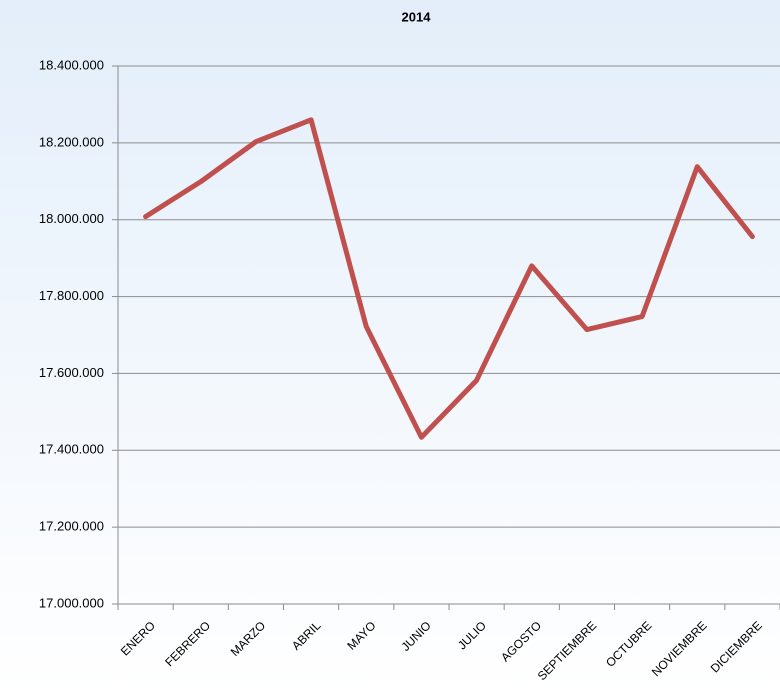 Image resolution: width=780 pixels, height=694 pixels. What do you see at coordinates (71, 372) in the screenshot?
I see `y-tick-label: 17.600.000` at bounding box center [71, 372].